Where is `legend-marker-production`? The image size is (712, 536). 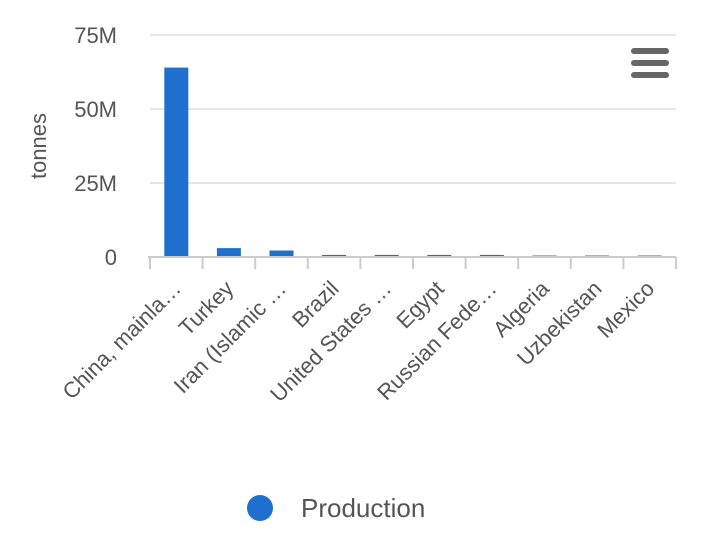
legend-marker-production is located at coordinates (260, 508).